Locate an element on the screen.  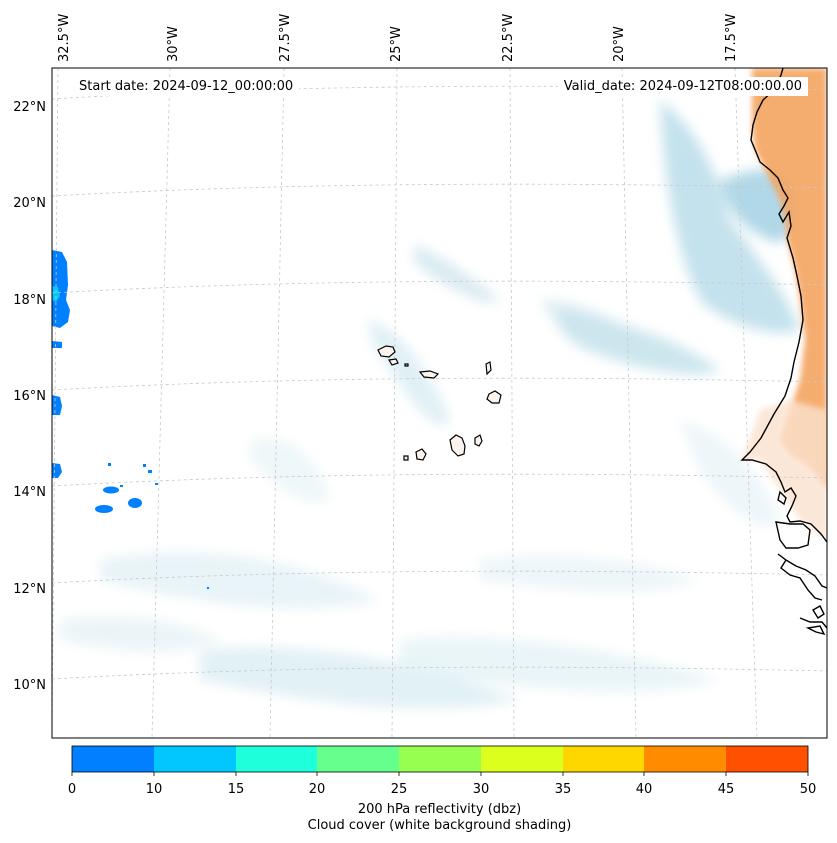
latitude-label: 20°N is located at coordinates (29, 203).